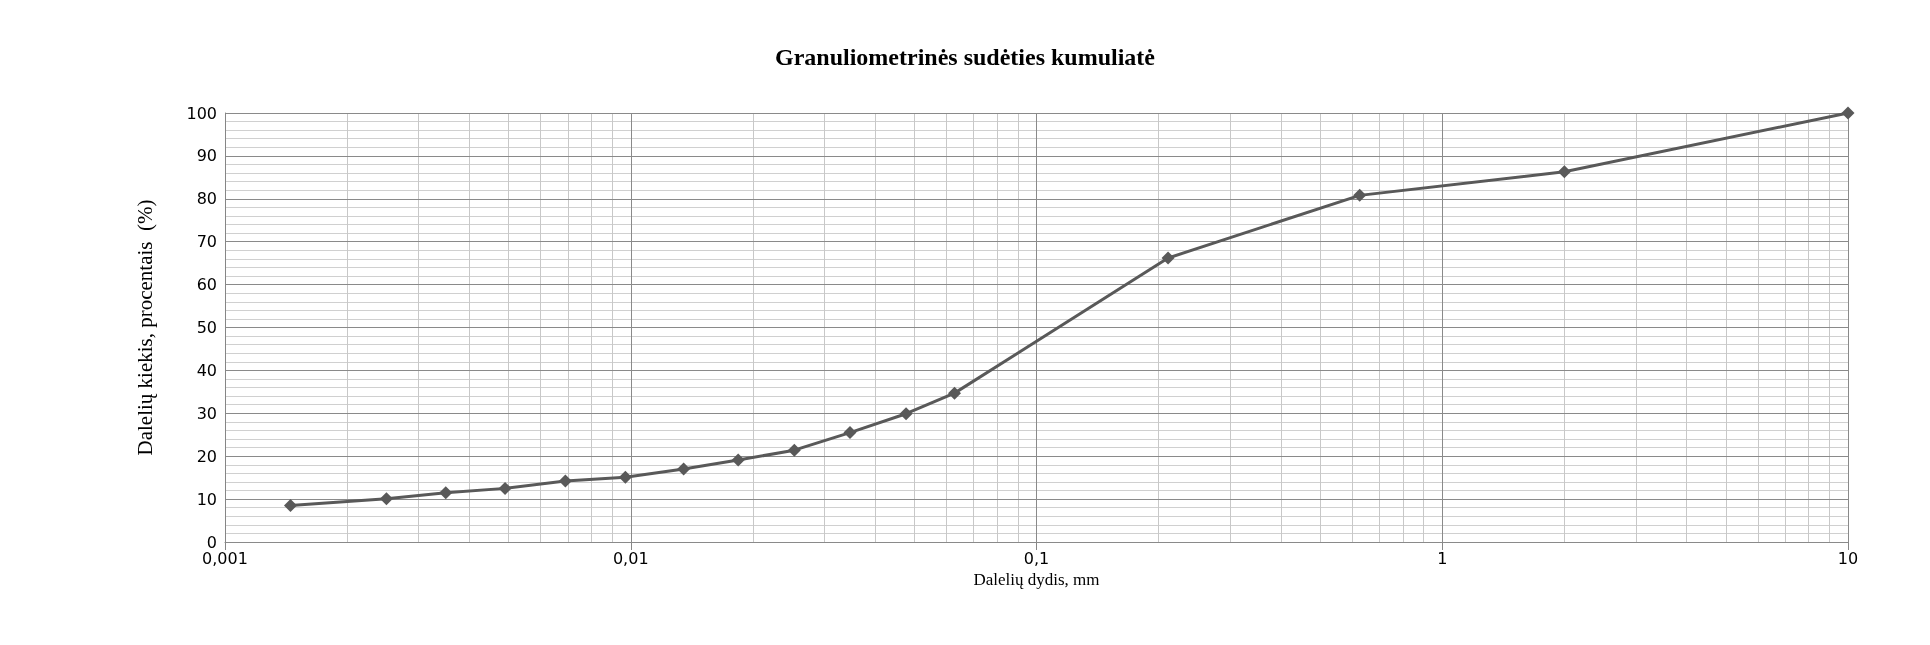 The image size is (1930, 645). What do you see at coordinates (1036, 579) in the screenshot?
I see `x-axis-title: Dalelių dydis, mm` at bounding box center [1036, 579].